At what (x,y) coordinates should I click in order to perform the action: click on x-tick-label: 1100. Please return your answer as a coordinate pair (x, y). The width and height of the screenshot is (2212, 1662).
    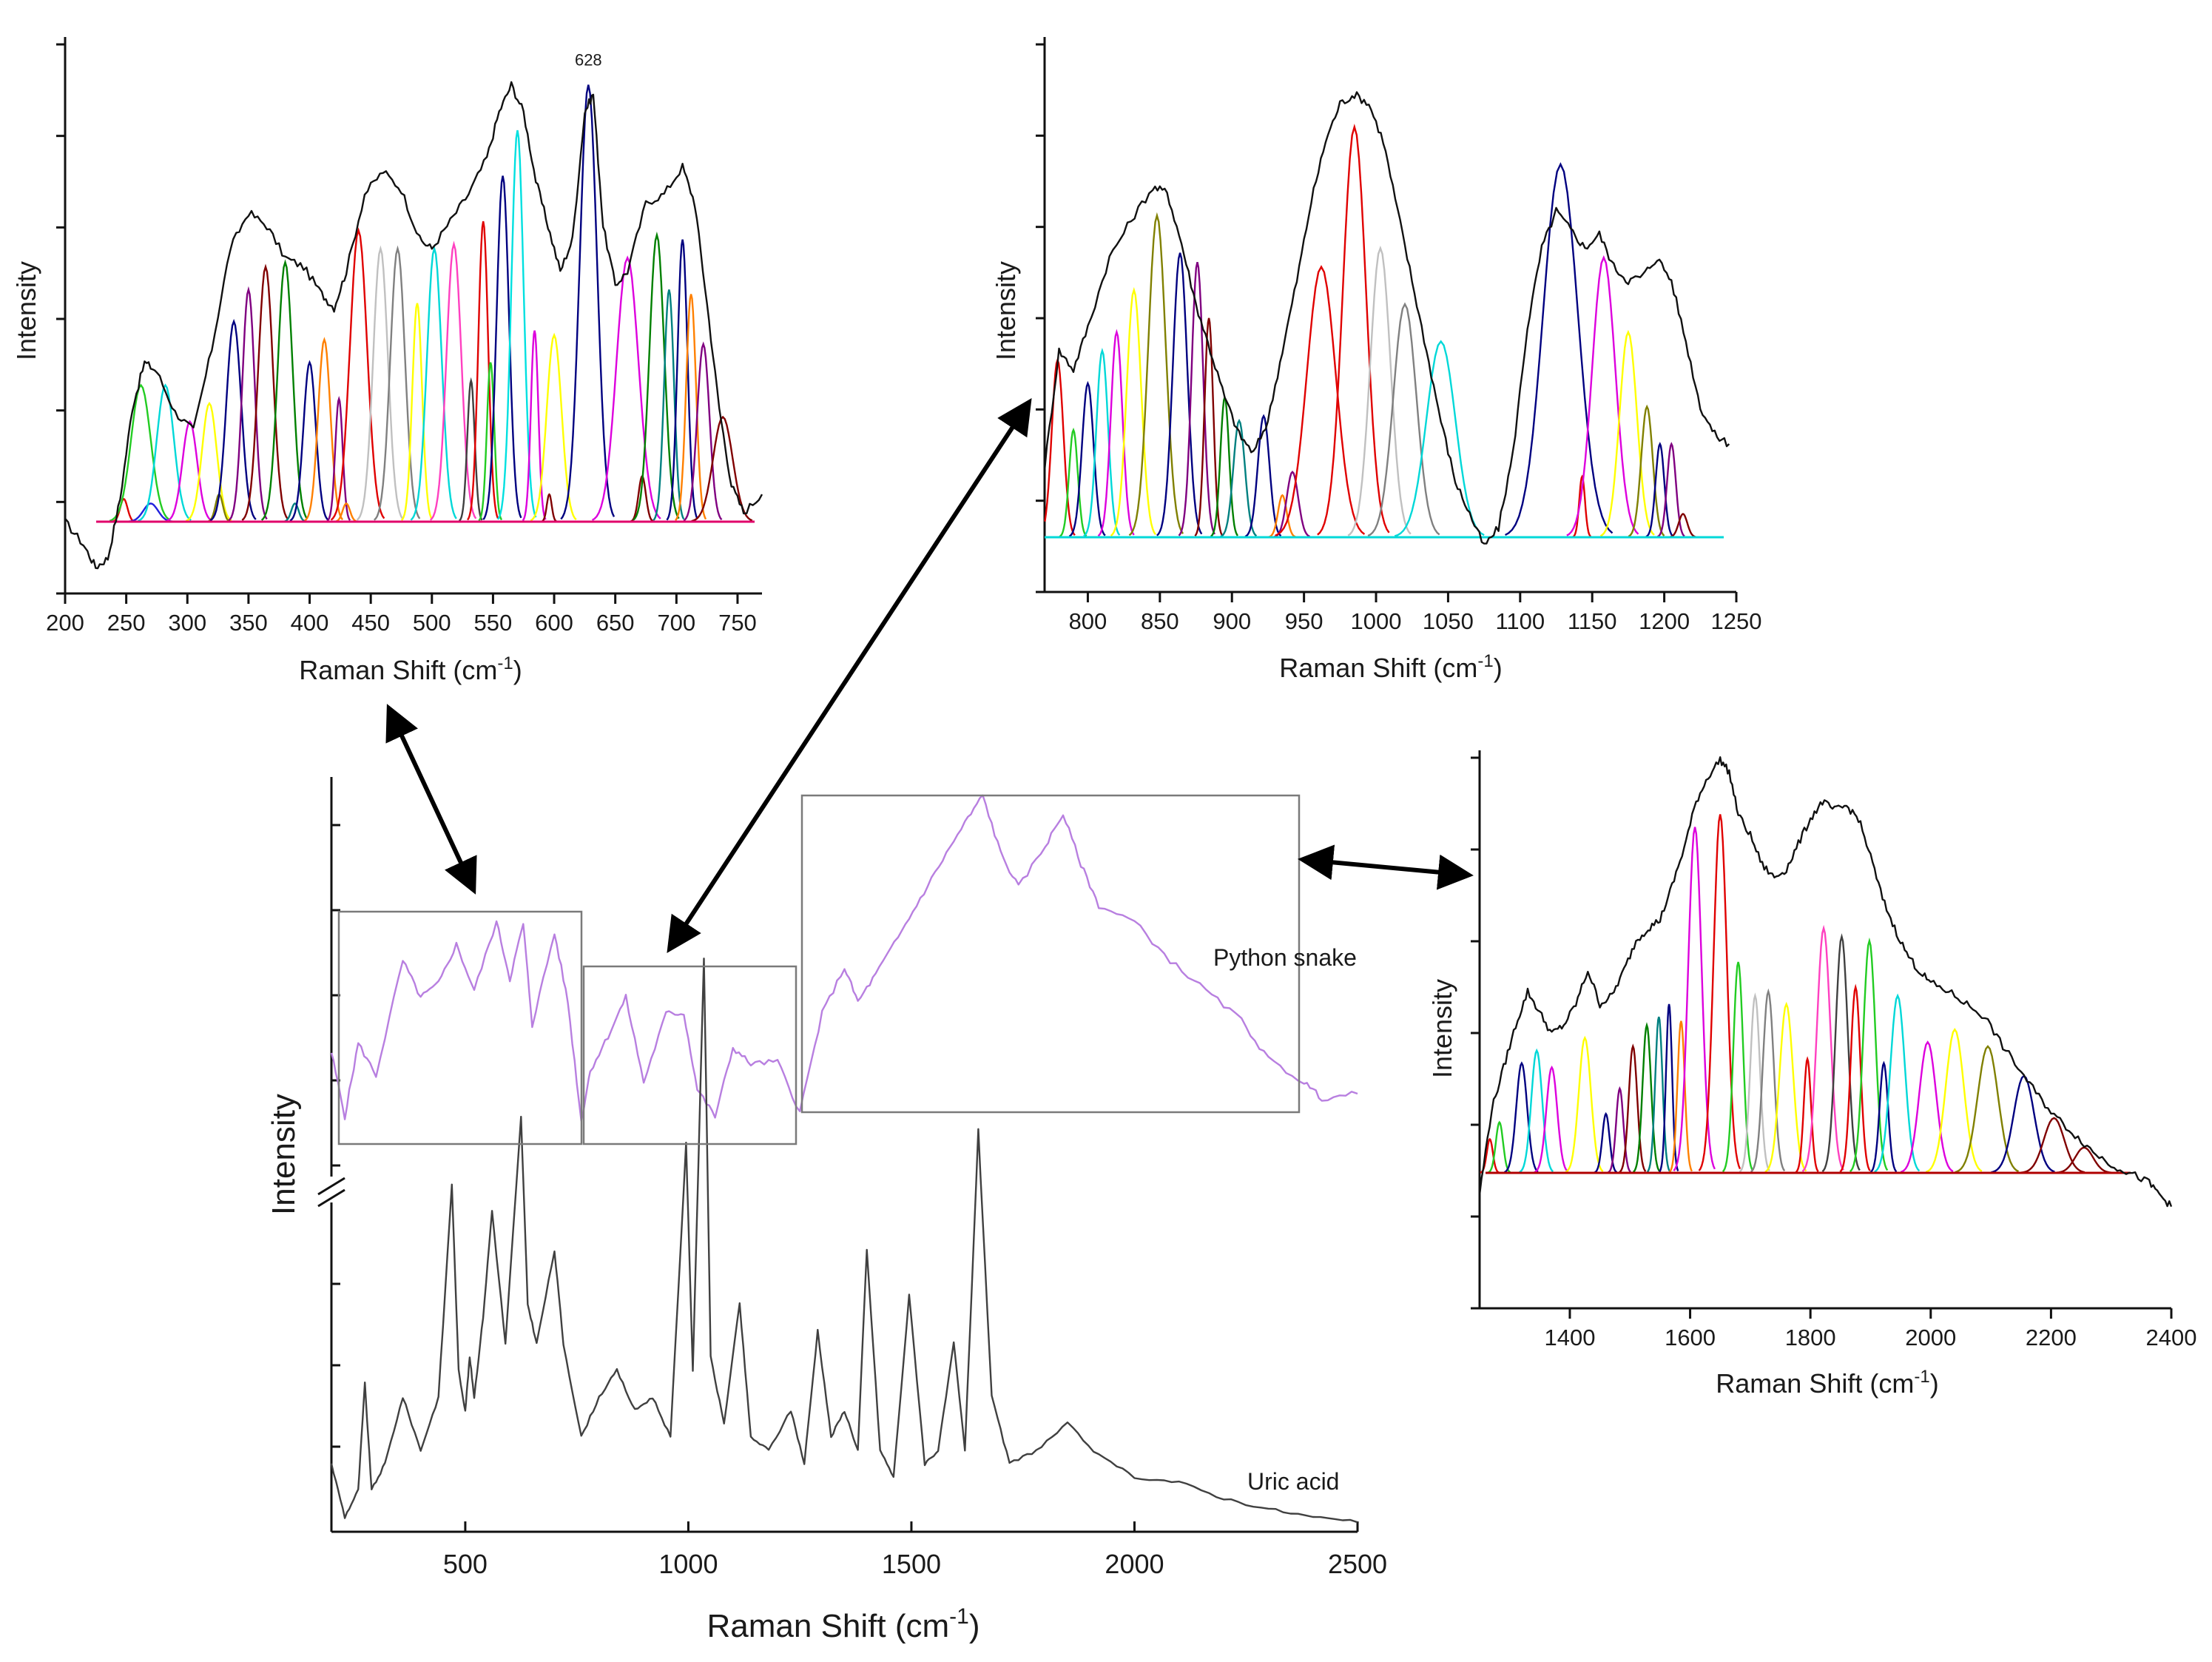
    Looking at the image, I should click on (1520, 621).